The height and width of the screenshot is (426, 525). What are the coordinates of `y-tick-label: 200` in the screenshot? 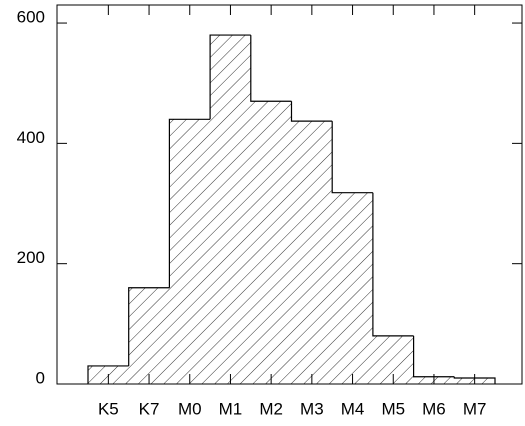 It's located at (31, 257).